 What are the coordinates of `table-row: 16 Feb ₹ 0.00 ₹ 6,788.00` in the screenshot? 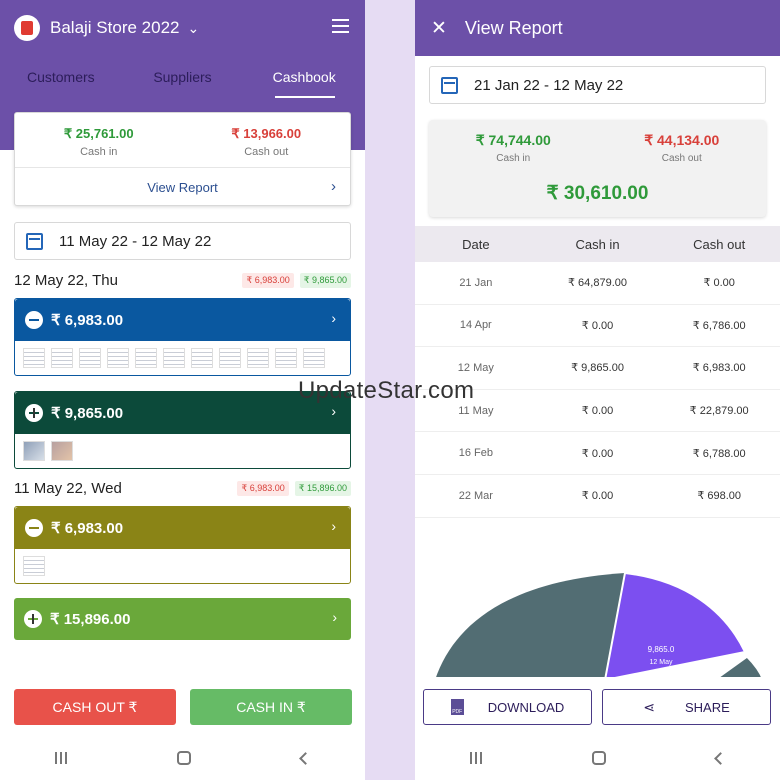 It's located at (597, 453).